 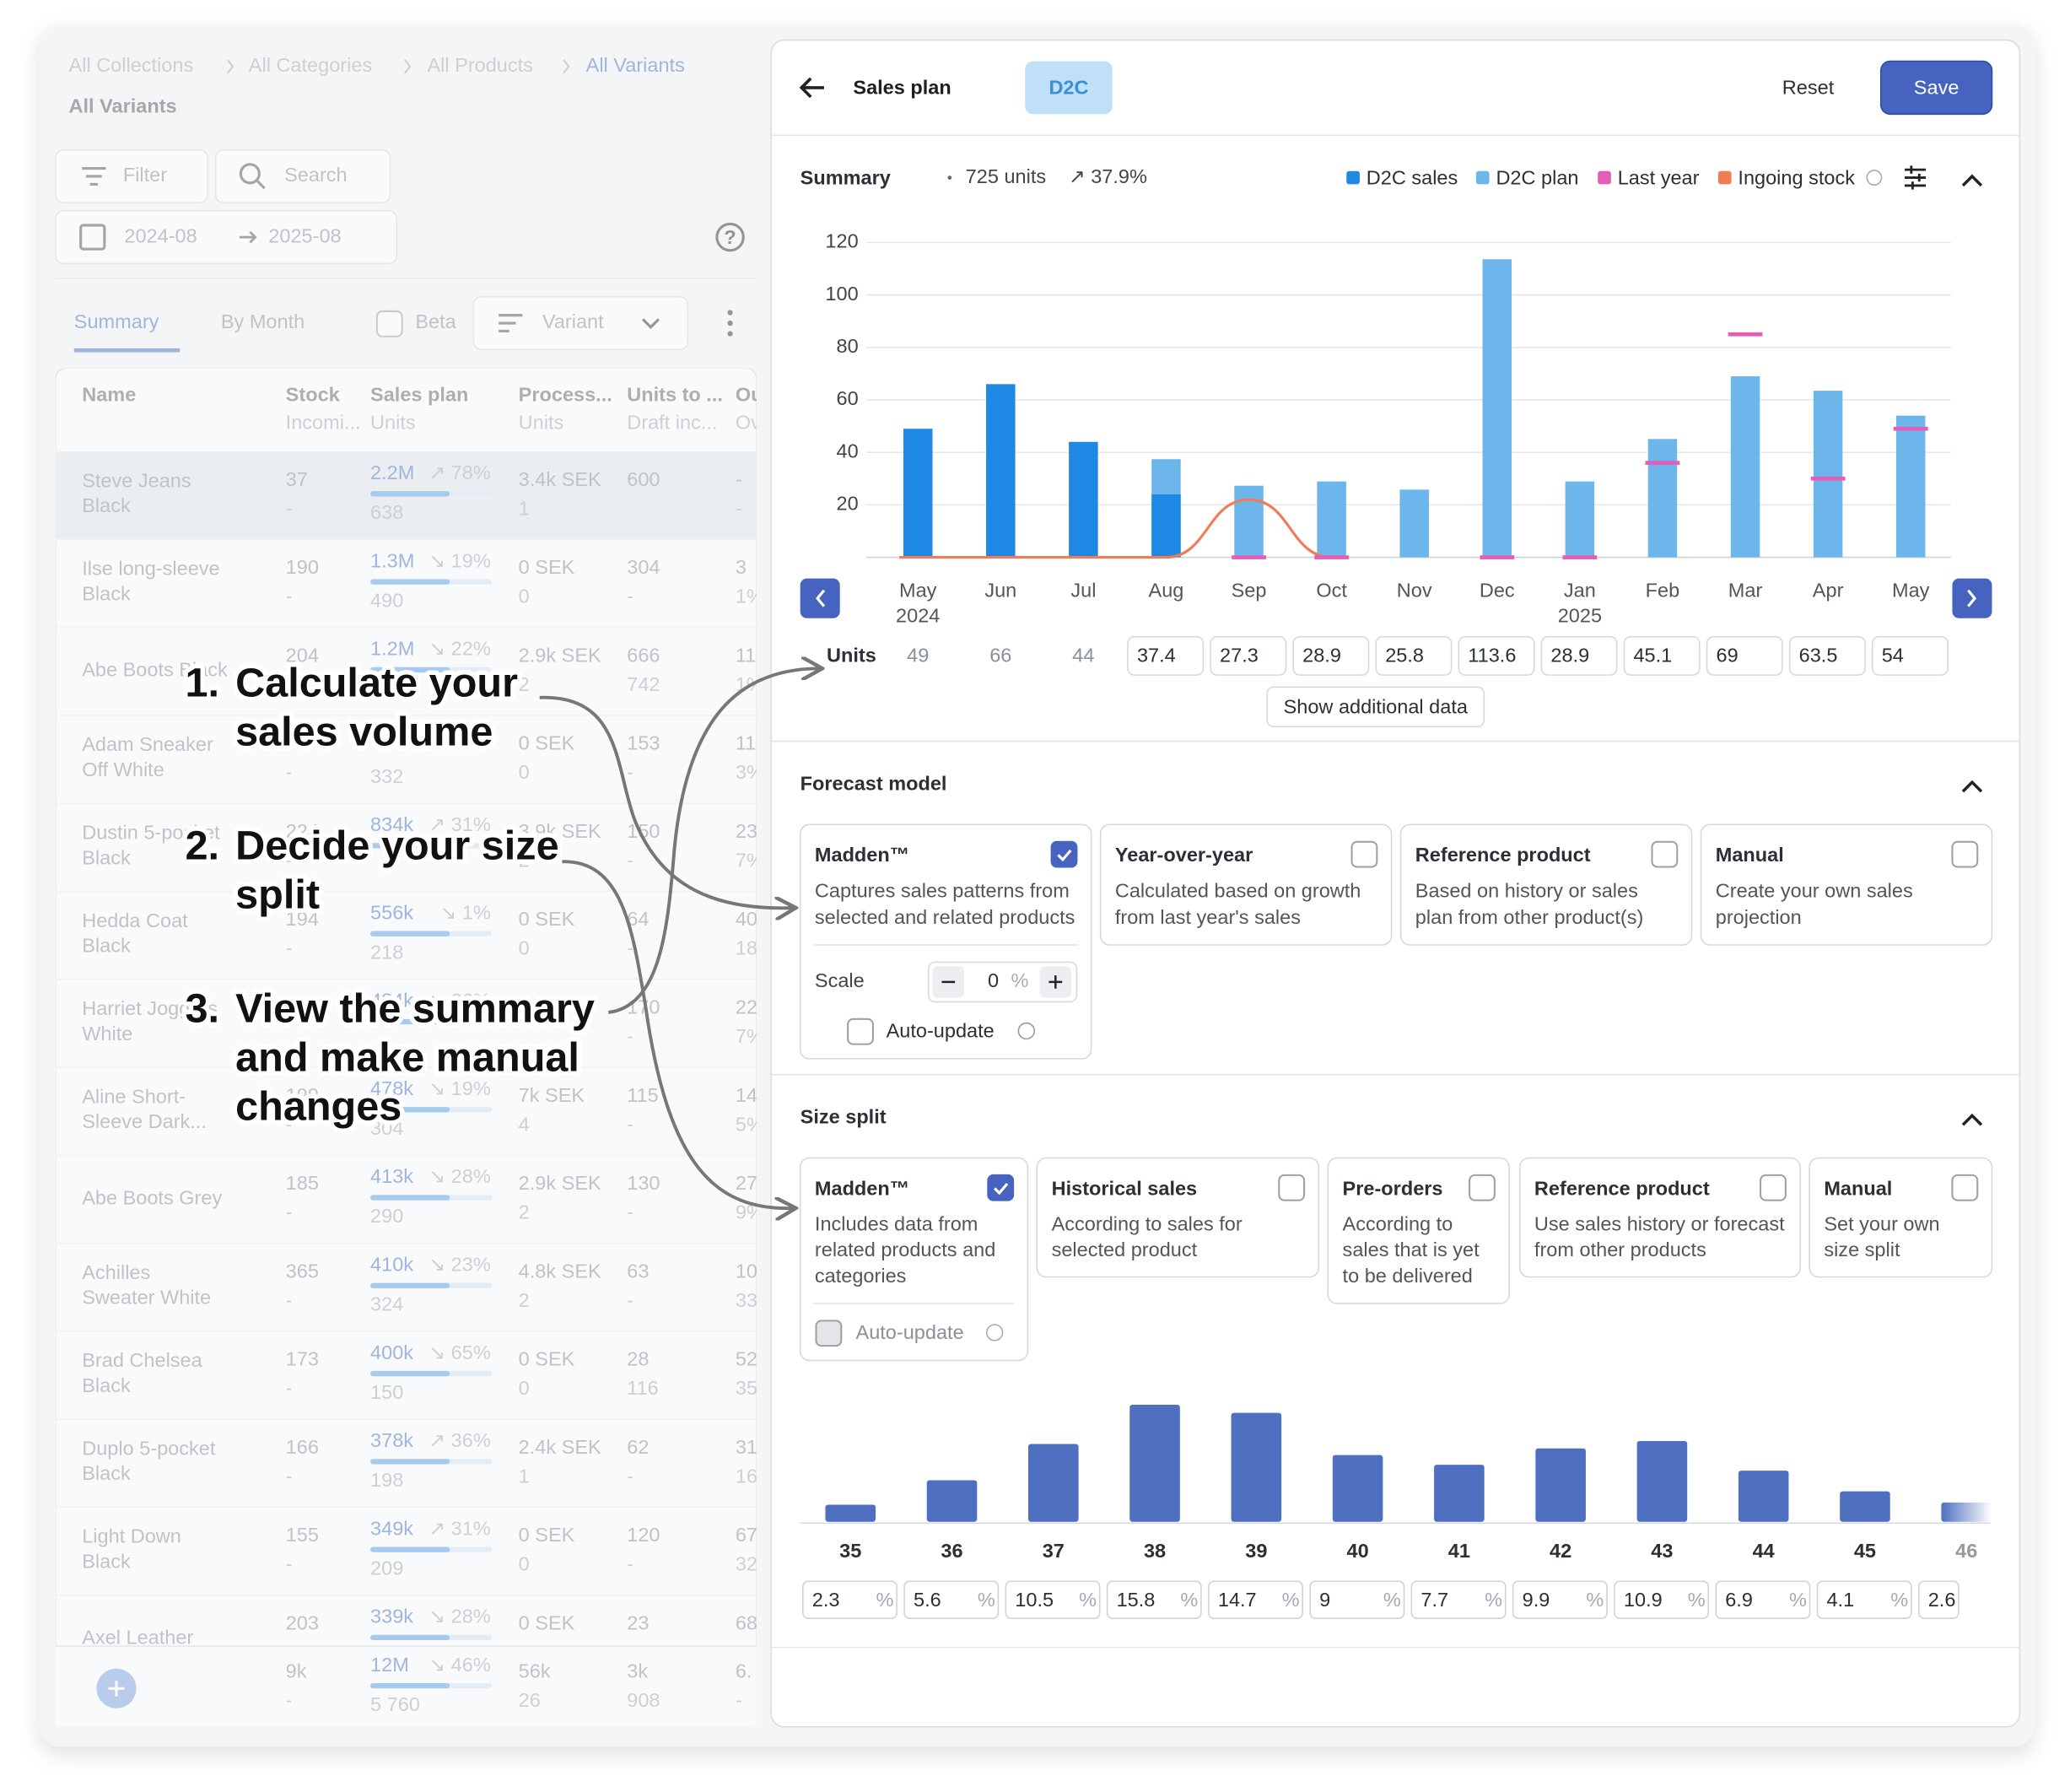 What do you see at coordinates (459, 1176) in the screenshot?
I see `cell: ↘ 28%` at bounding box center [459, 1176].